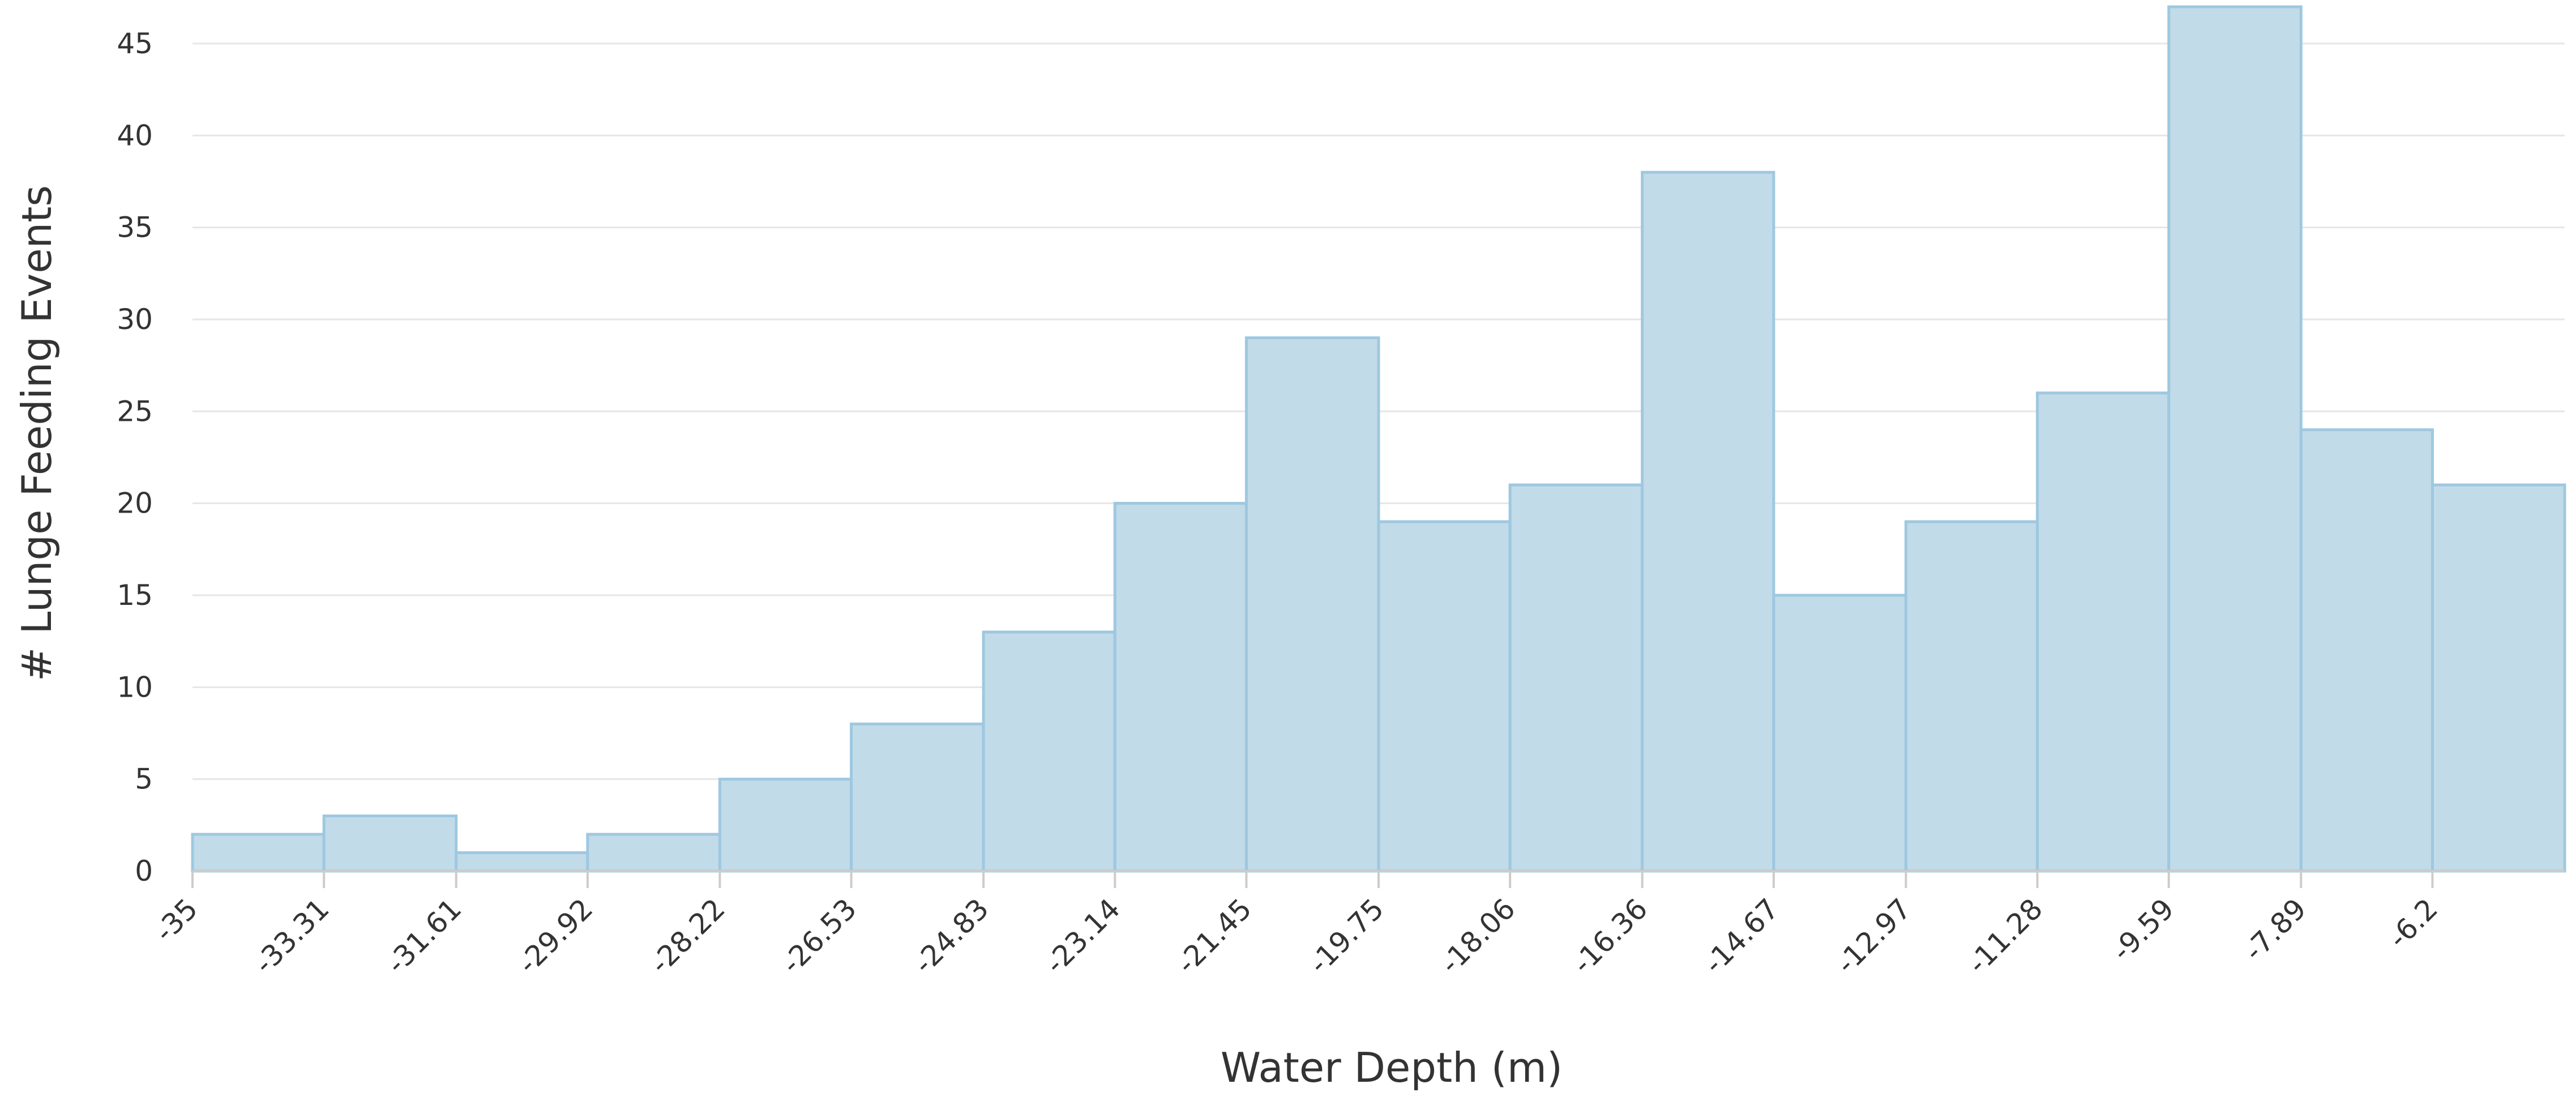  What do you see at coordinates (819, 936) in the screenshot?
I see `x-tick-label: -26.53` at bounding box center [819, 936].